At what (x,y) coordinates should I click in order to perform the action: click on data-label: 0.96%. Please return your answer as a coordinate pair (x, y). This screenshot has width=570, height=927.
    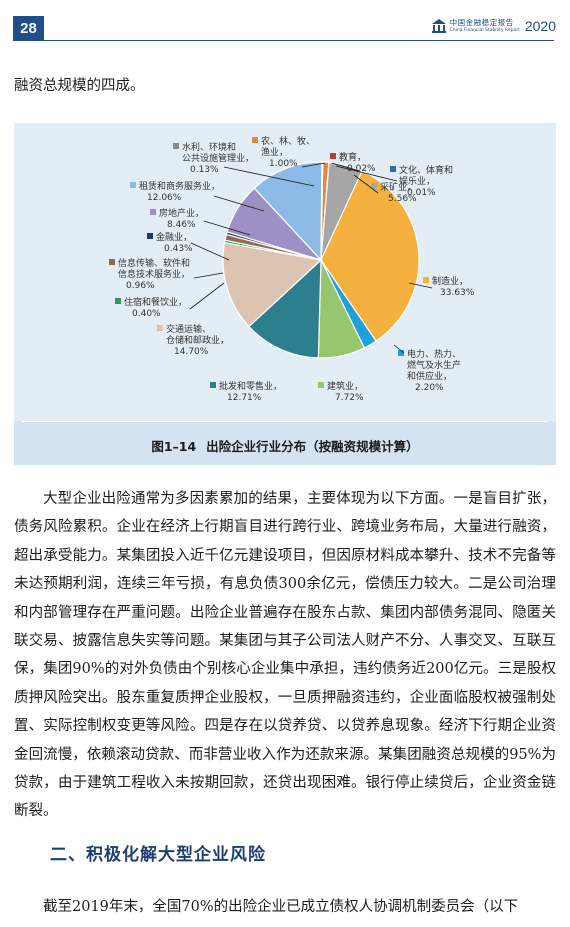
    Looking at the image, I should click on (140, 286).